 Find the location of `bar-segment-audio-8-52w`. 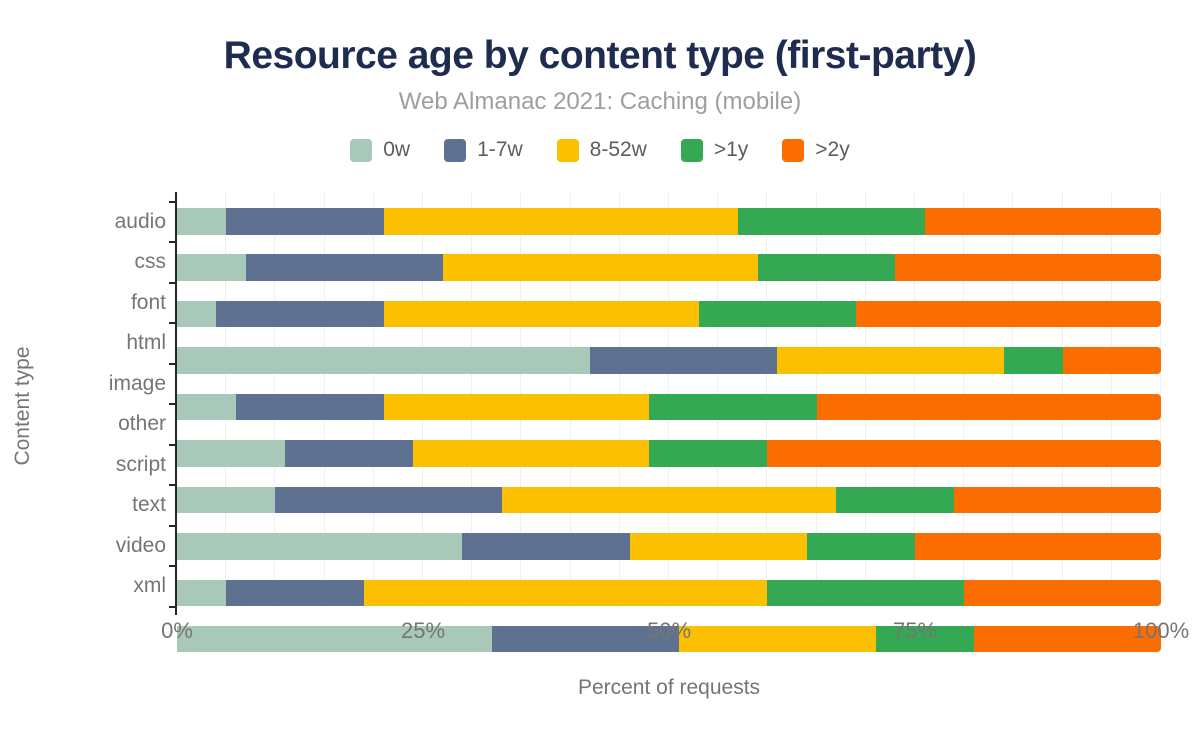

bar-segment-audio-8-52w is located at coordinates (560, 221).